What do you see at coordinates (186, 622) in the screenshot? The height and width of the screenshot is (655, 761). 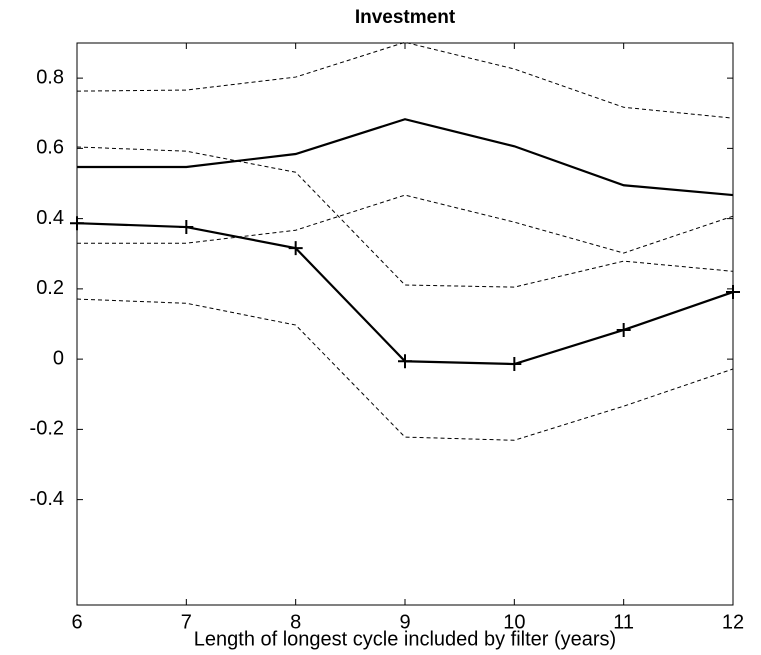 I see `x-tick-label: 7` at bounding box center [186, 622].